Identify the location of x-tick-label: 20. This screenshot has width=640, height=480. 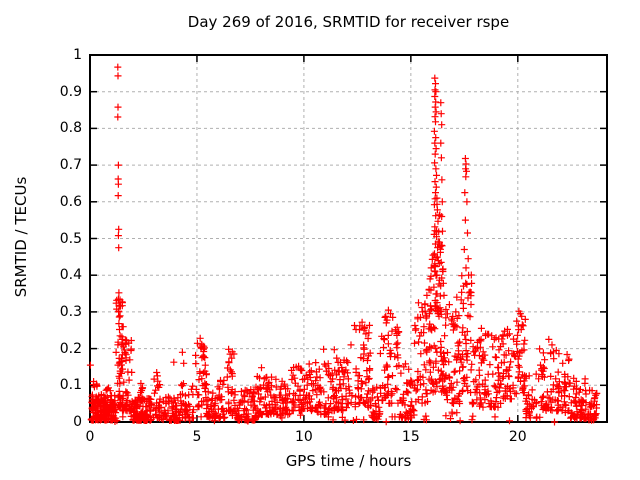
(517, 437).